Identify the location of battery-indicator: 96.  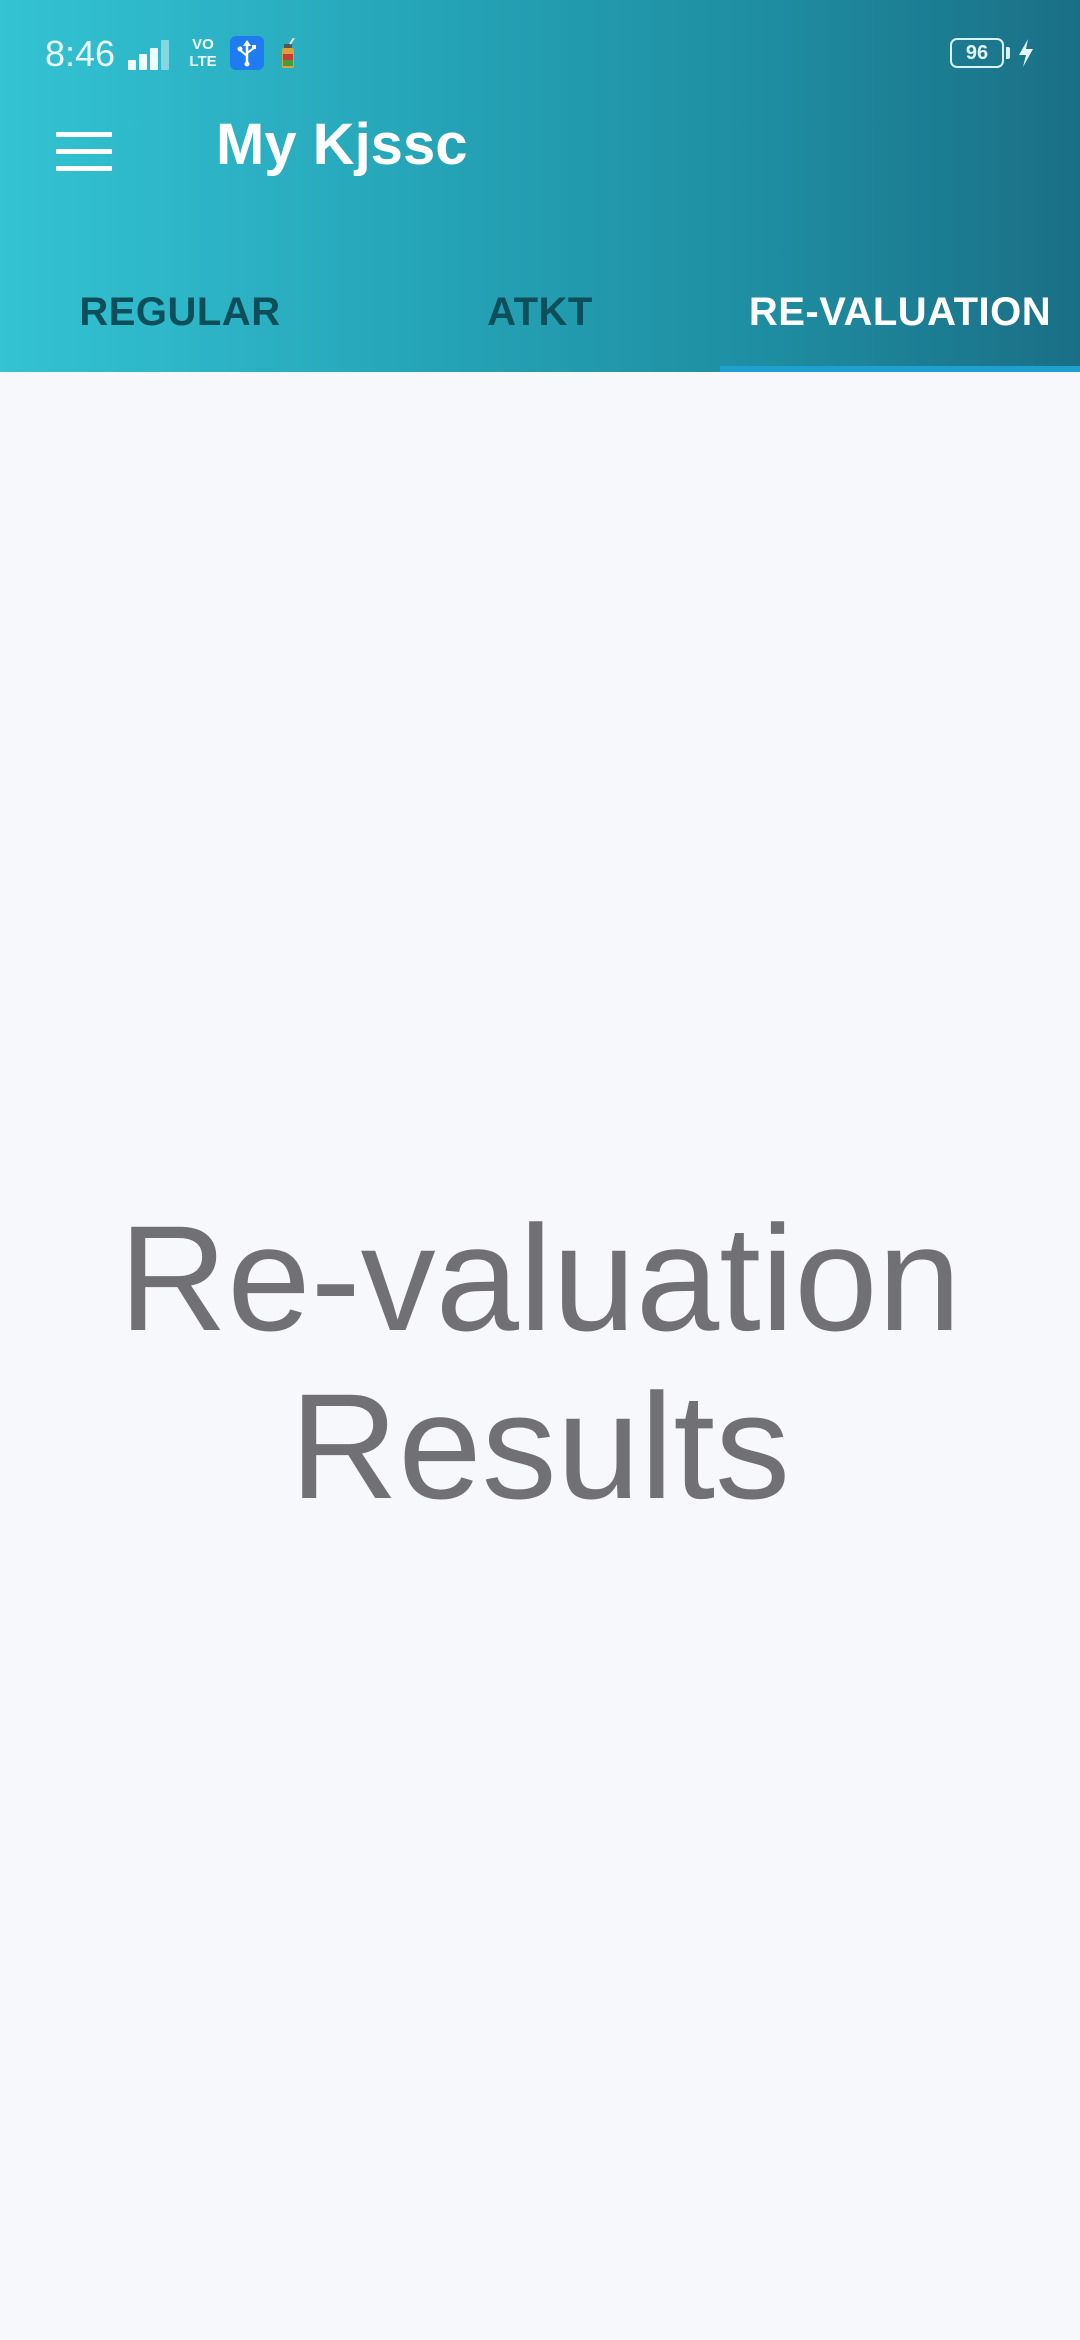
(977, 53).